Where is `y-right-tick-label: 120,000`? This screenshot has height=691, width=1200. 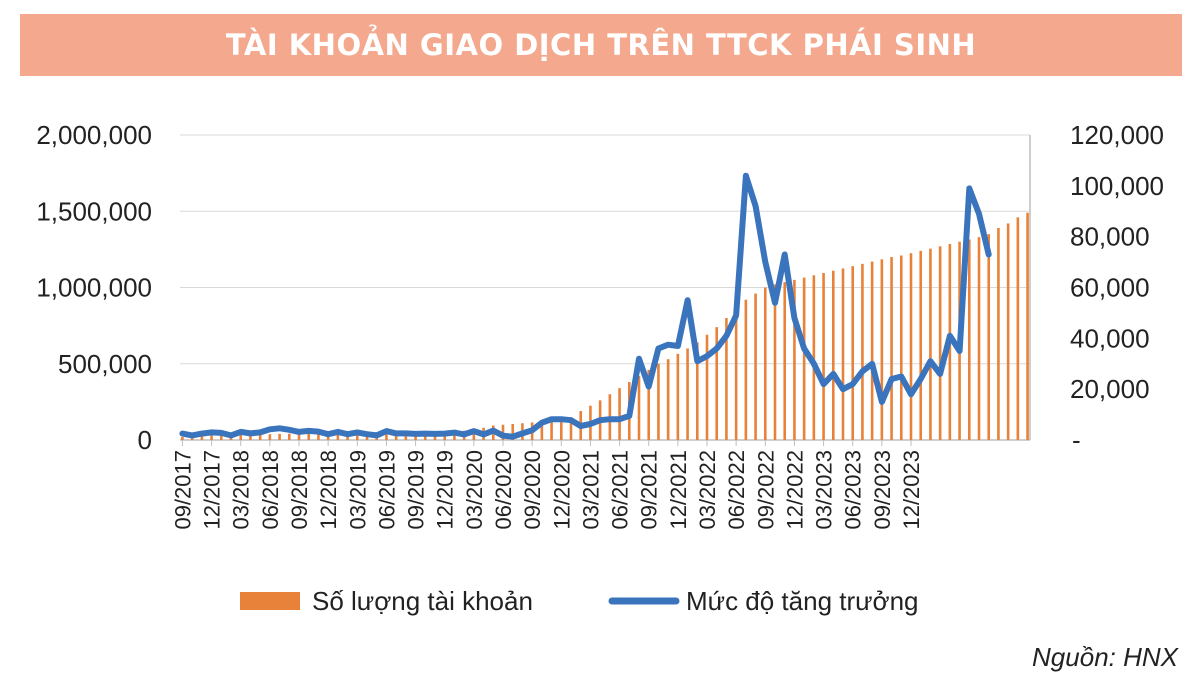
y-right-tick-label: 120,000 is located at coordinates (1117, 135).